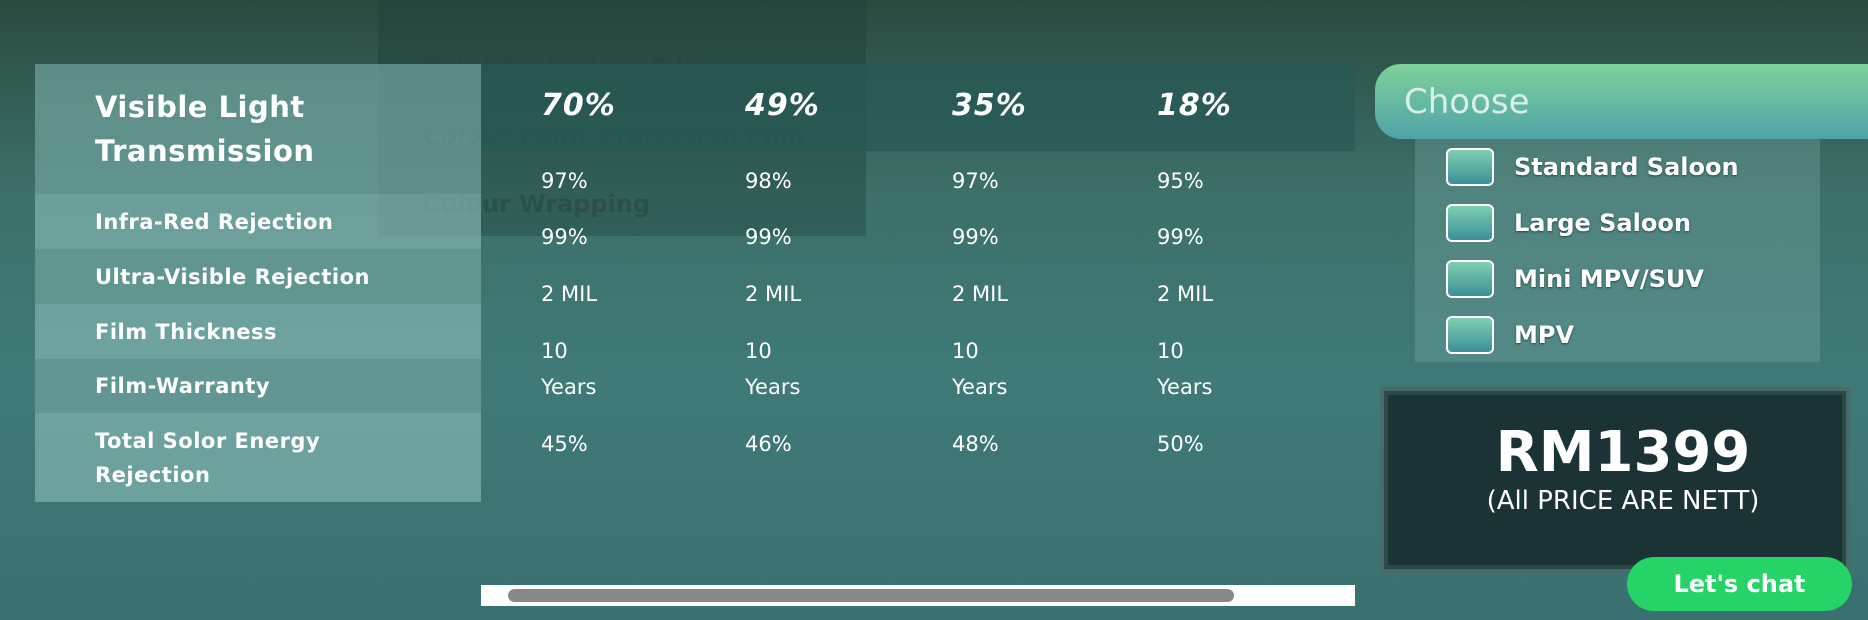  I want to click on column-header: 35%, so click(989, 105).